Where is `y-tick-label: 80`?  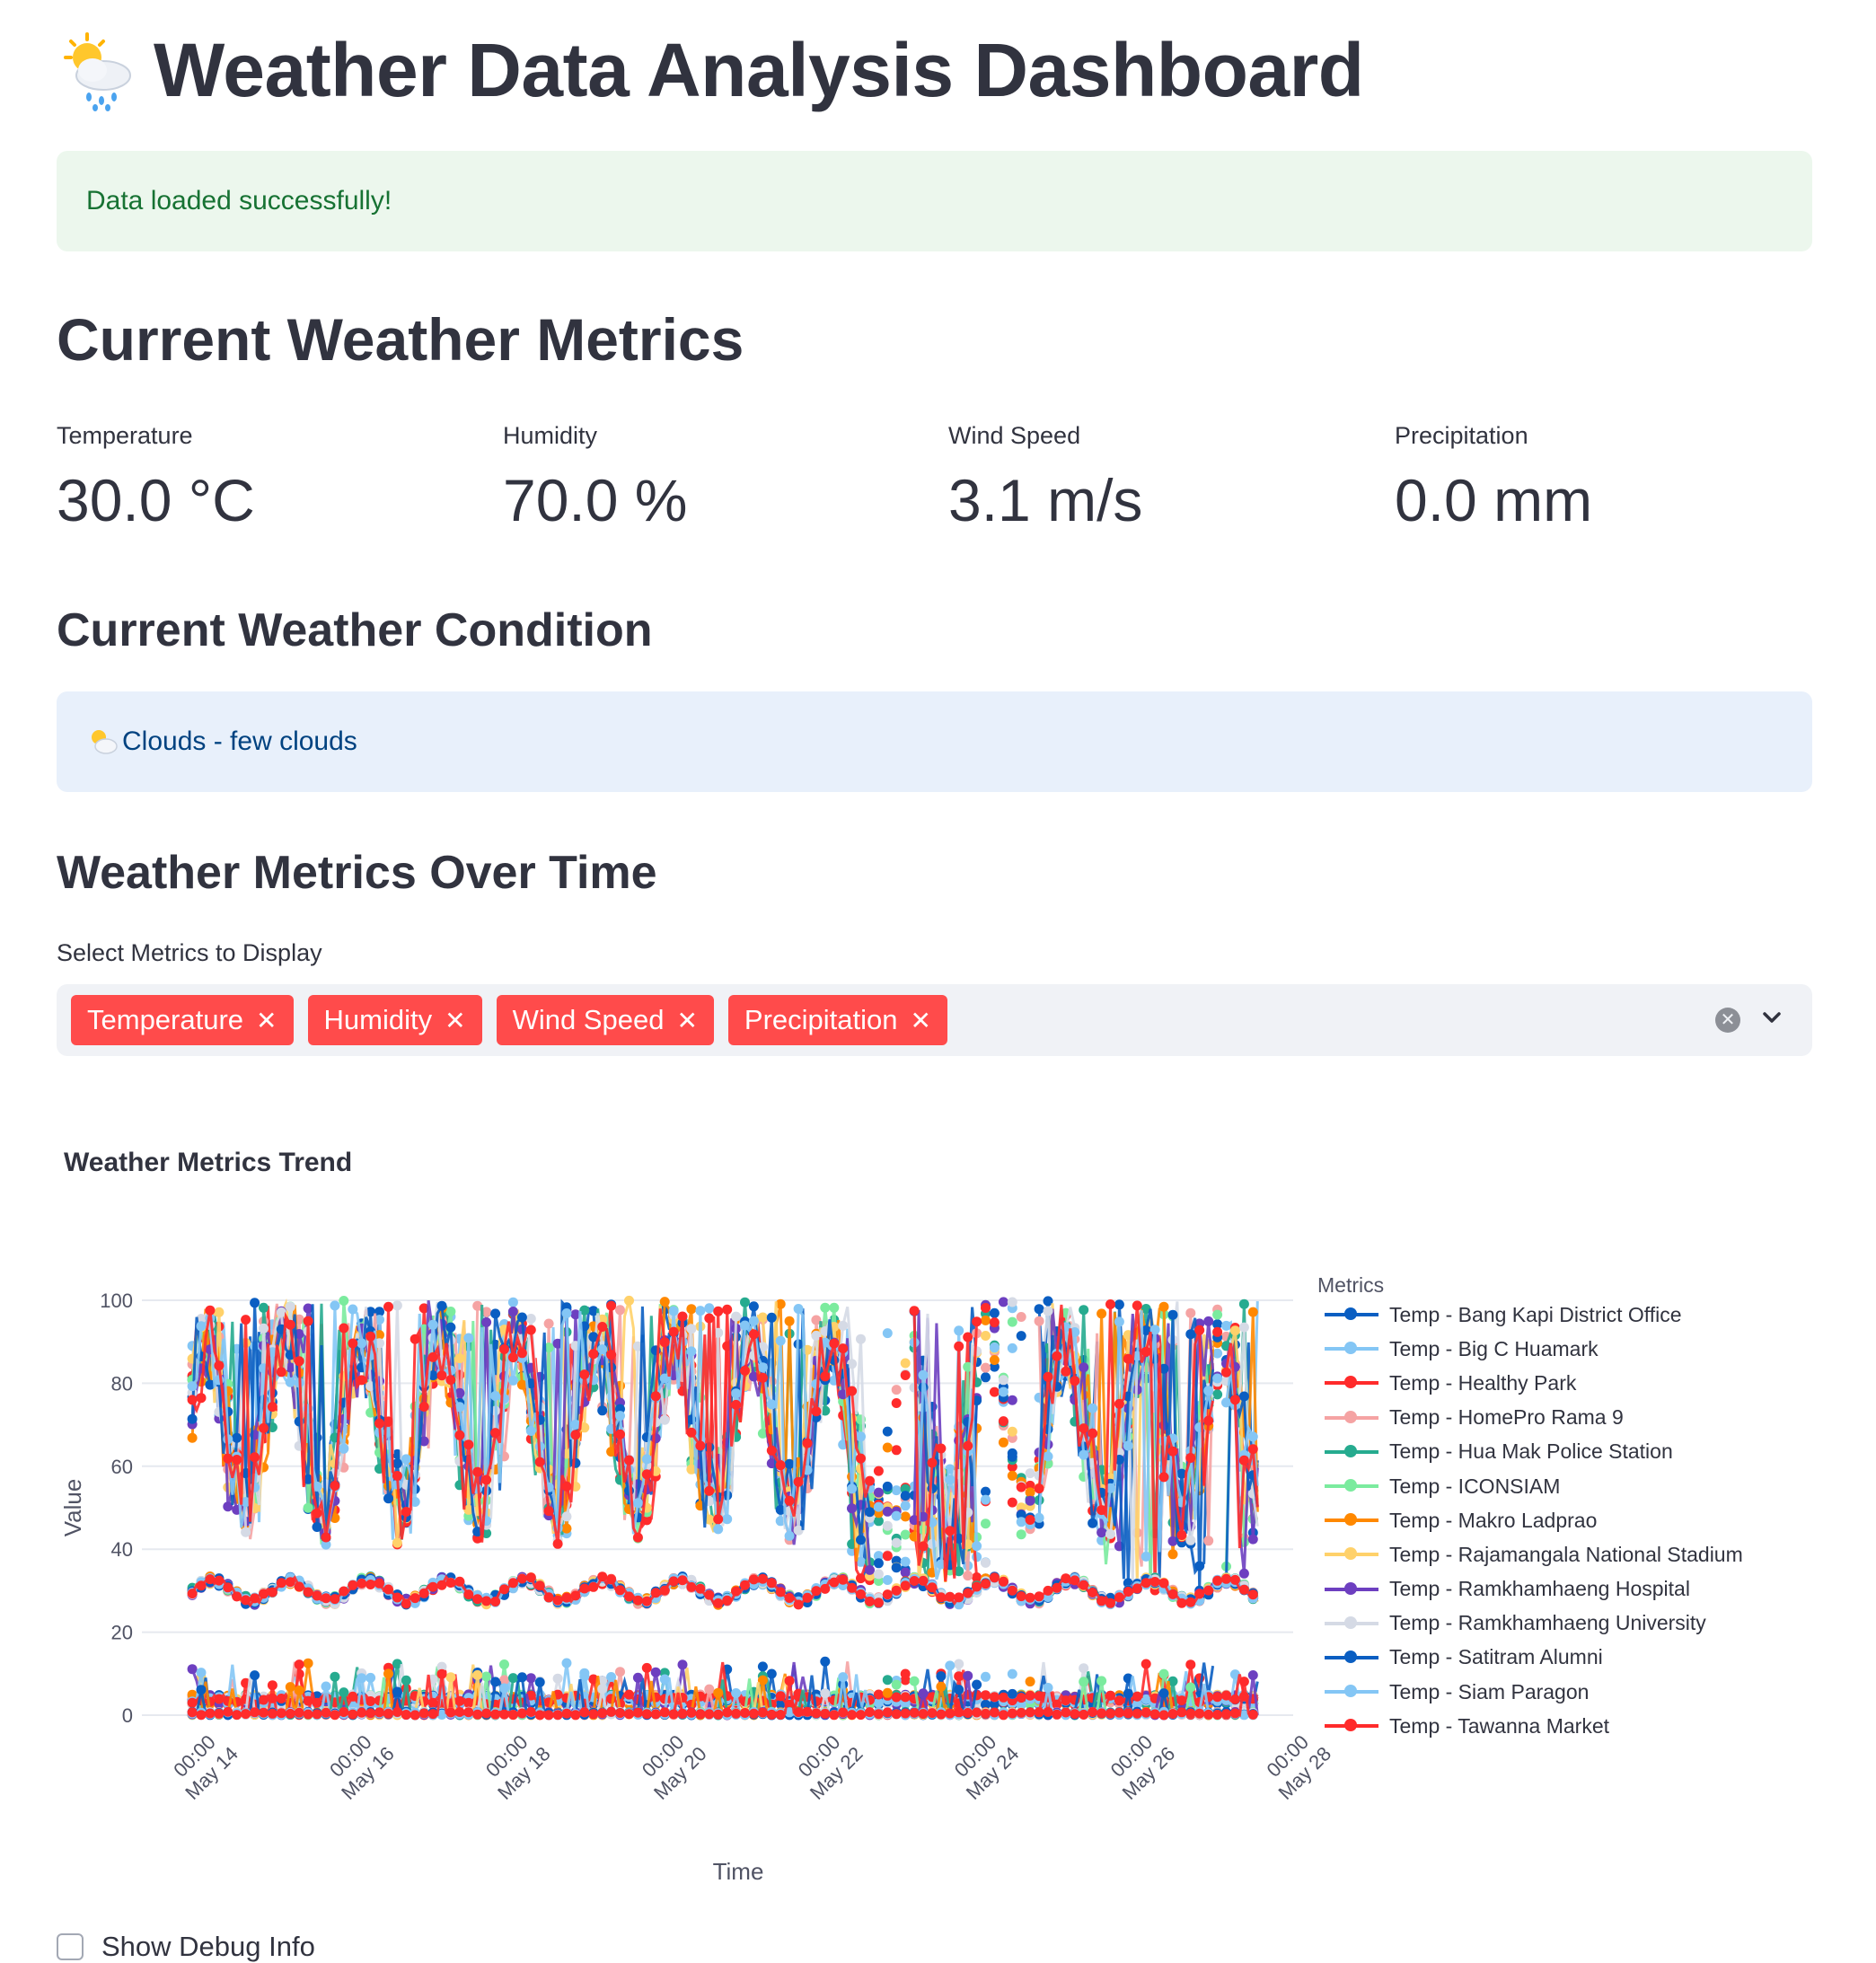
y-tick-label: 80 is located at coordinates (122, 1383).